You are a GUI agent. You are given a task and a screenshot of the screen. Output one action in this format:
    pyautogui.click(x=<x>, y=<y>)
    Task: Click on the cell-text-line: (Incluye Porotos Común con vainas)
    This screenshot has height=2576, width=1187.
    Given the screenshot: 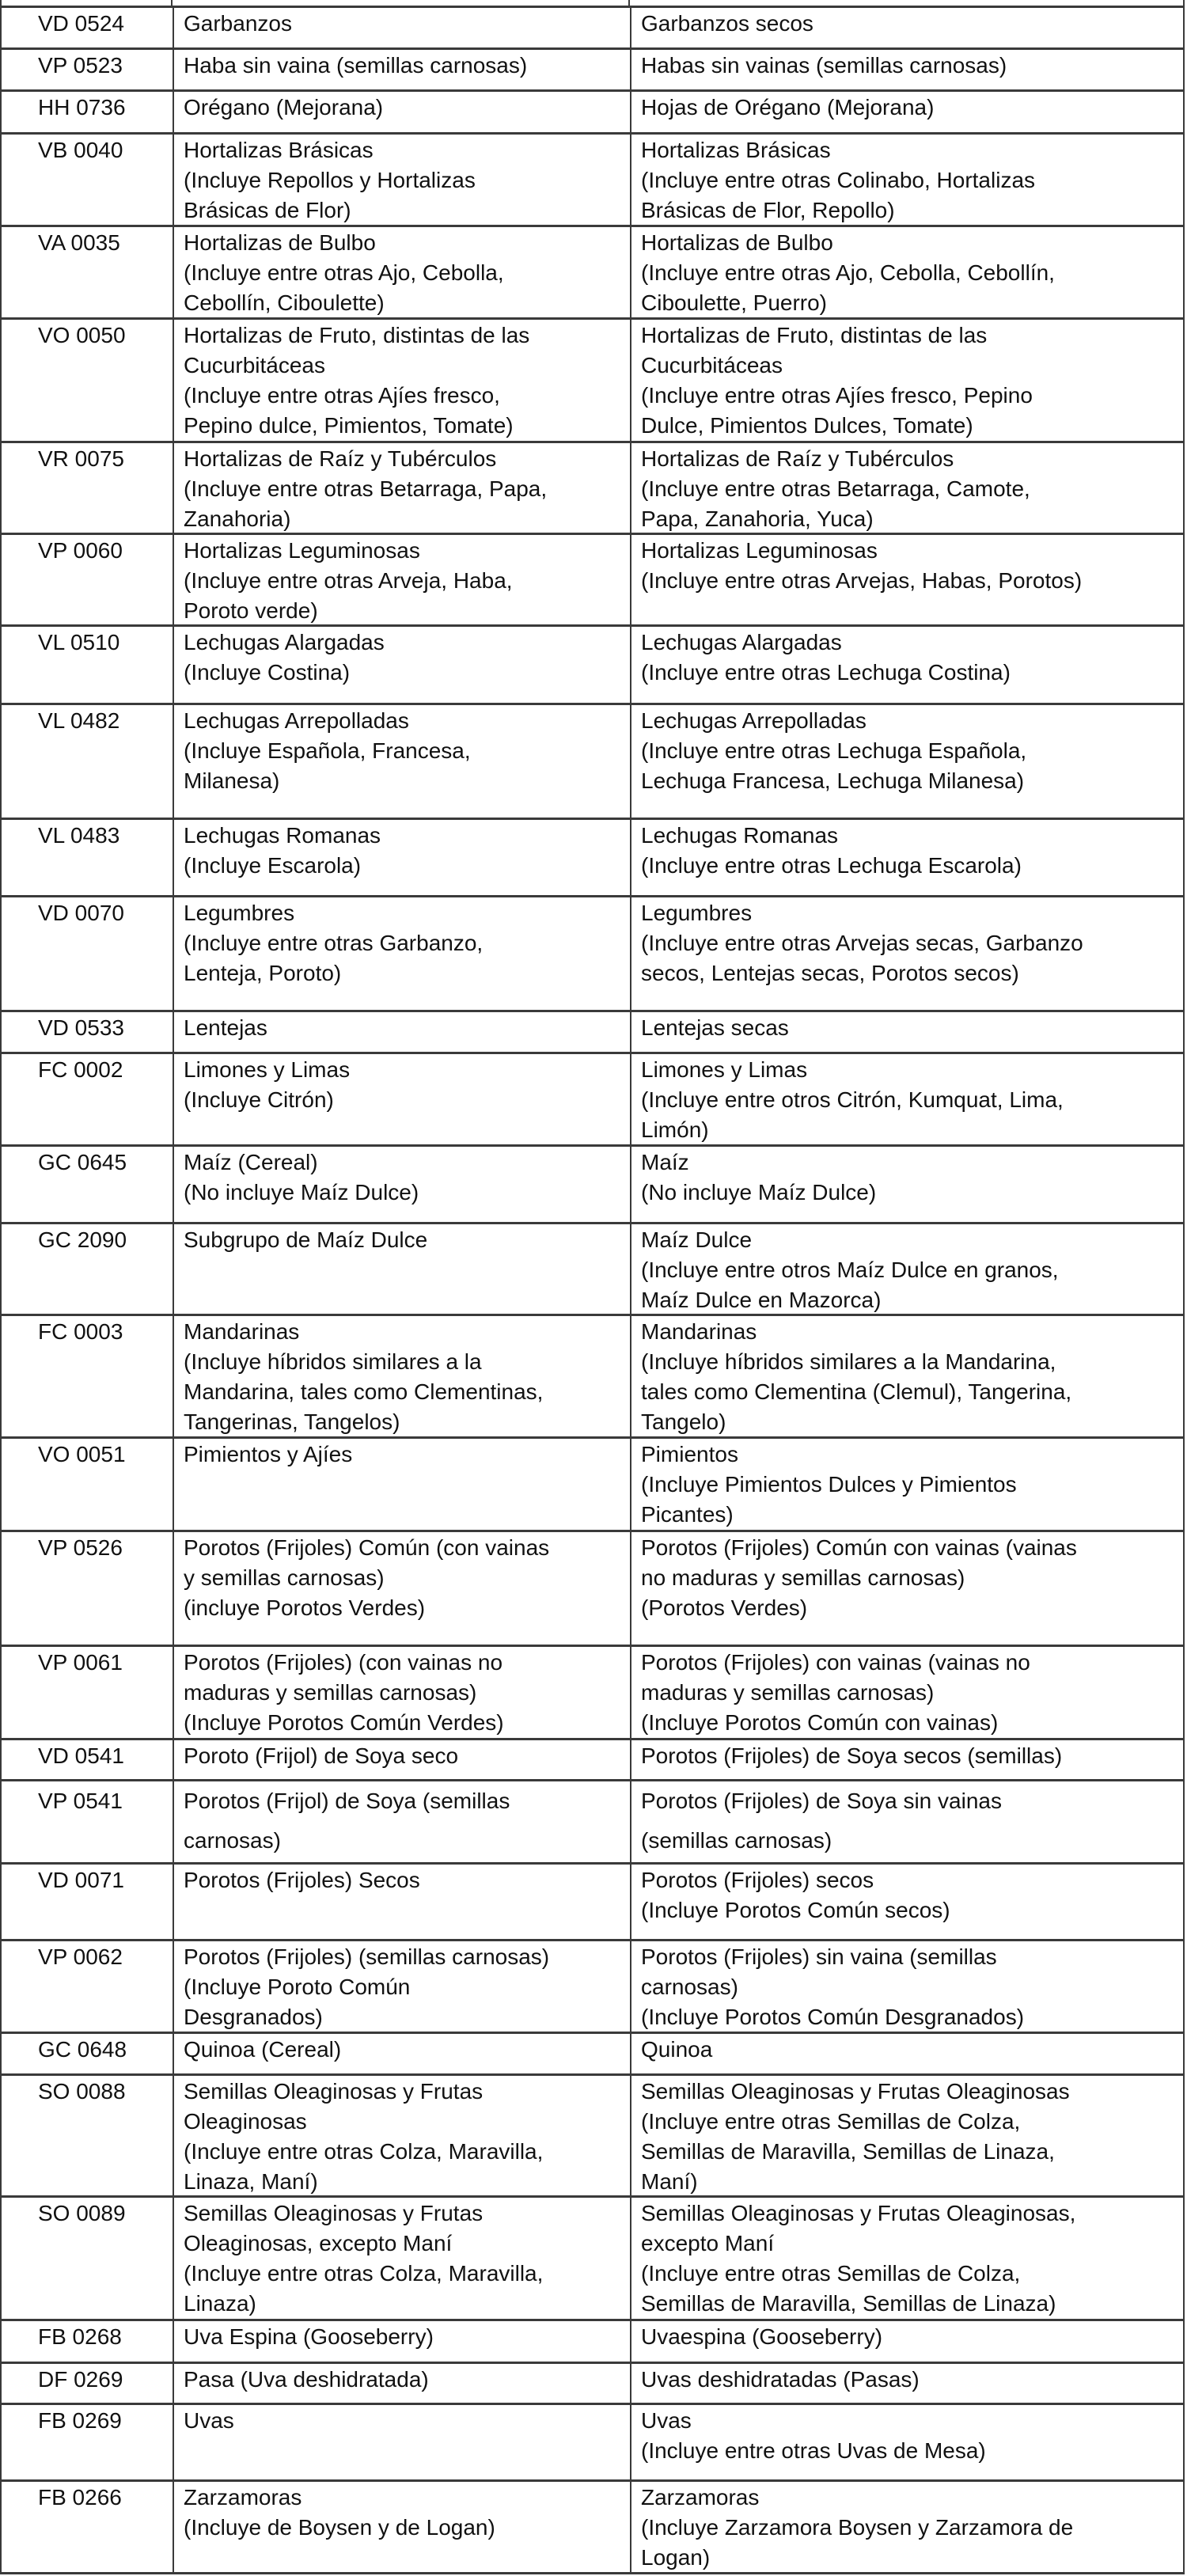 What is the action you would take?
    pyautogui.click(x=820, y=1722)
    